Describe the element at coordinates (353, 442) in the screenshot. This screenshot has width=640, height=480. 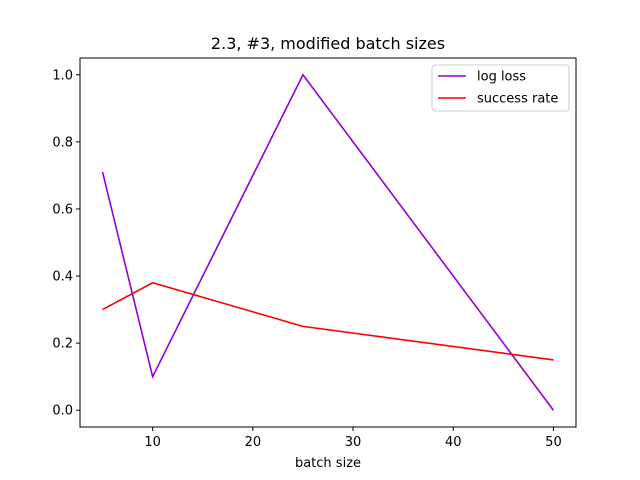
I see `x-tick-label: 30` at that location.